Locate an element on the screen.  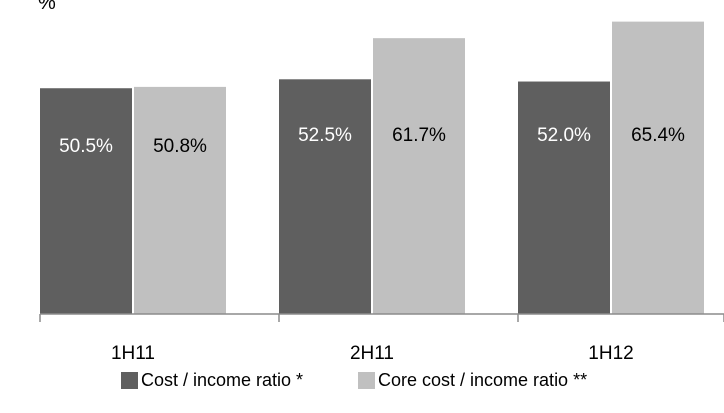
category-labels: 1H11 2H11 1H12 is located at coordinates (372, 353).